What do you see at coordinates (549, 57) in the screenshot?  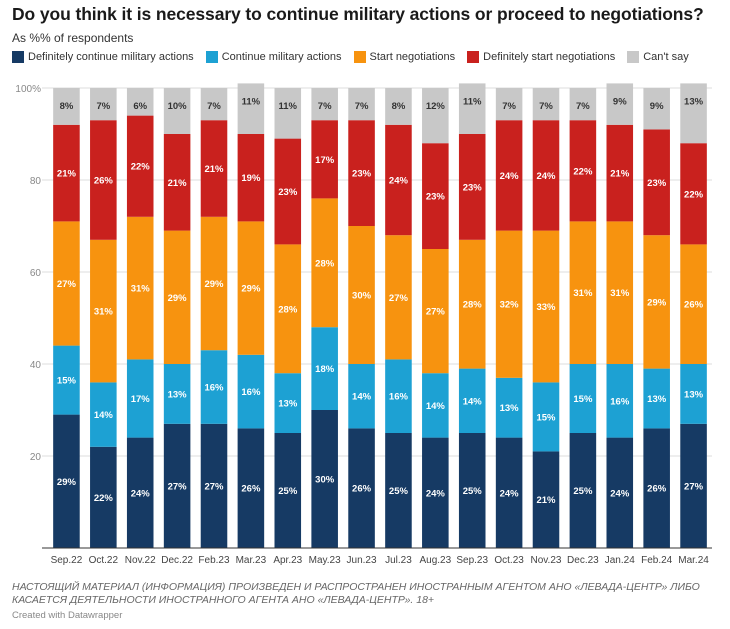 I see `legend-label: Definitely start negotiations` at bounding box center [549, 57].